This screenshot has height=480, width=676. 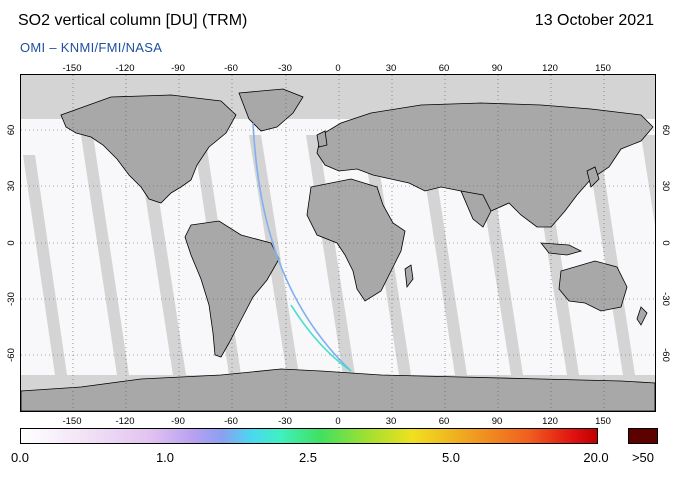 What do you see at coordinates (391, 68) in the screenshot?
I see `lon-label-top: 30` at bounding box center [391, 68].